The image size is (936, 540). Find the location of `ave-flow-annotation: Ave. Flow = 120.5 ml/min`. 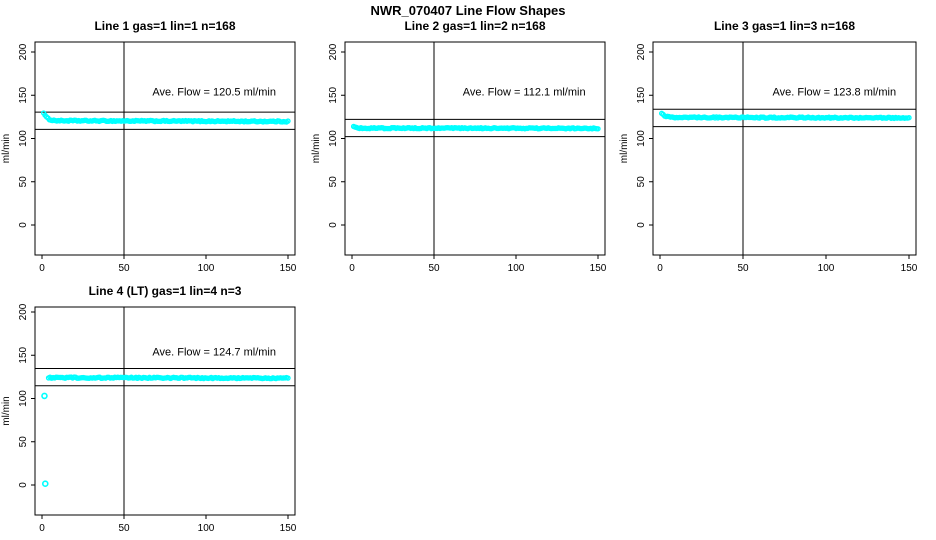

ave-flow-annotation: Ave. Flow = 120.5 ml/min is located at coordinates (214, 92).